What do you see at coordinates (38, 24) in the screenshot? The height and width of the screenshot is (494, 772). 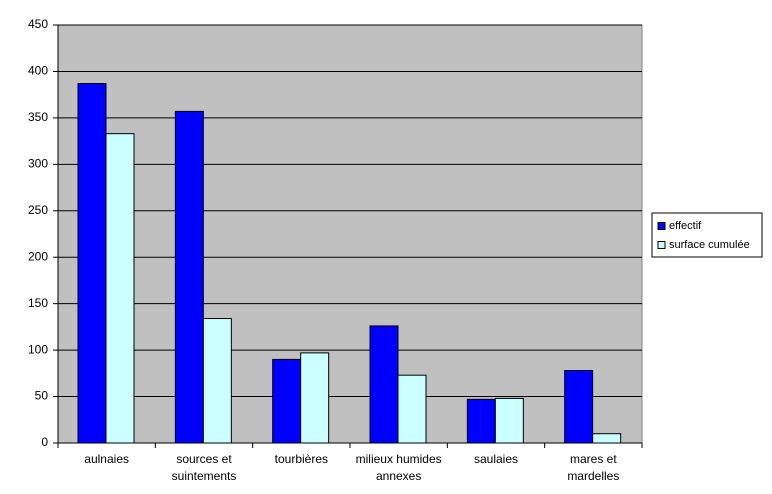 I see `y-tick-label: 450` at bounding box center [38, 24].